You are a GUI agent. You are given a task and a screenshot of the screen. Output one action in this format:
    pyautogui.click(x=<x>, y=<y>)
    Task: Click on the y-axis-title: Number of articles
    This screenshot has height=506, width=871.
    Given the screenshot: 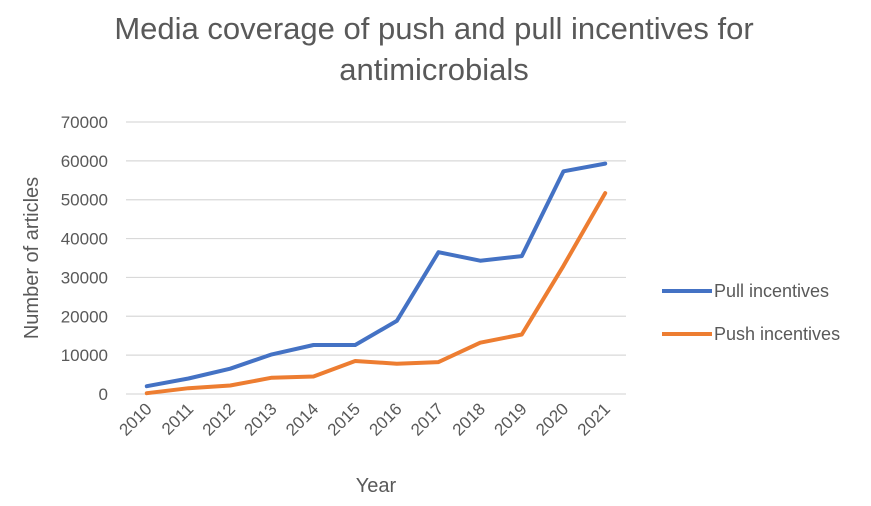 What is the action you would take?
    pyautogui.click(x=32, y=258)
    